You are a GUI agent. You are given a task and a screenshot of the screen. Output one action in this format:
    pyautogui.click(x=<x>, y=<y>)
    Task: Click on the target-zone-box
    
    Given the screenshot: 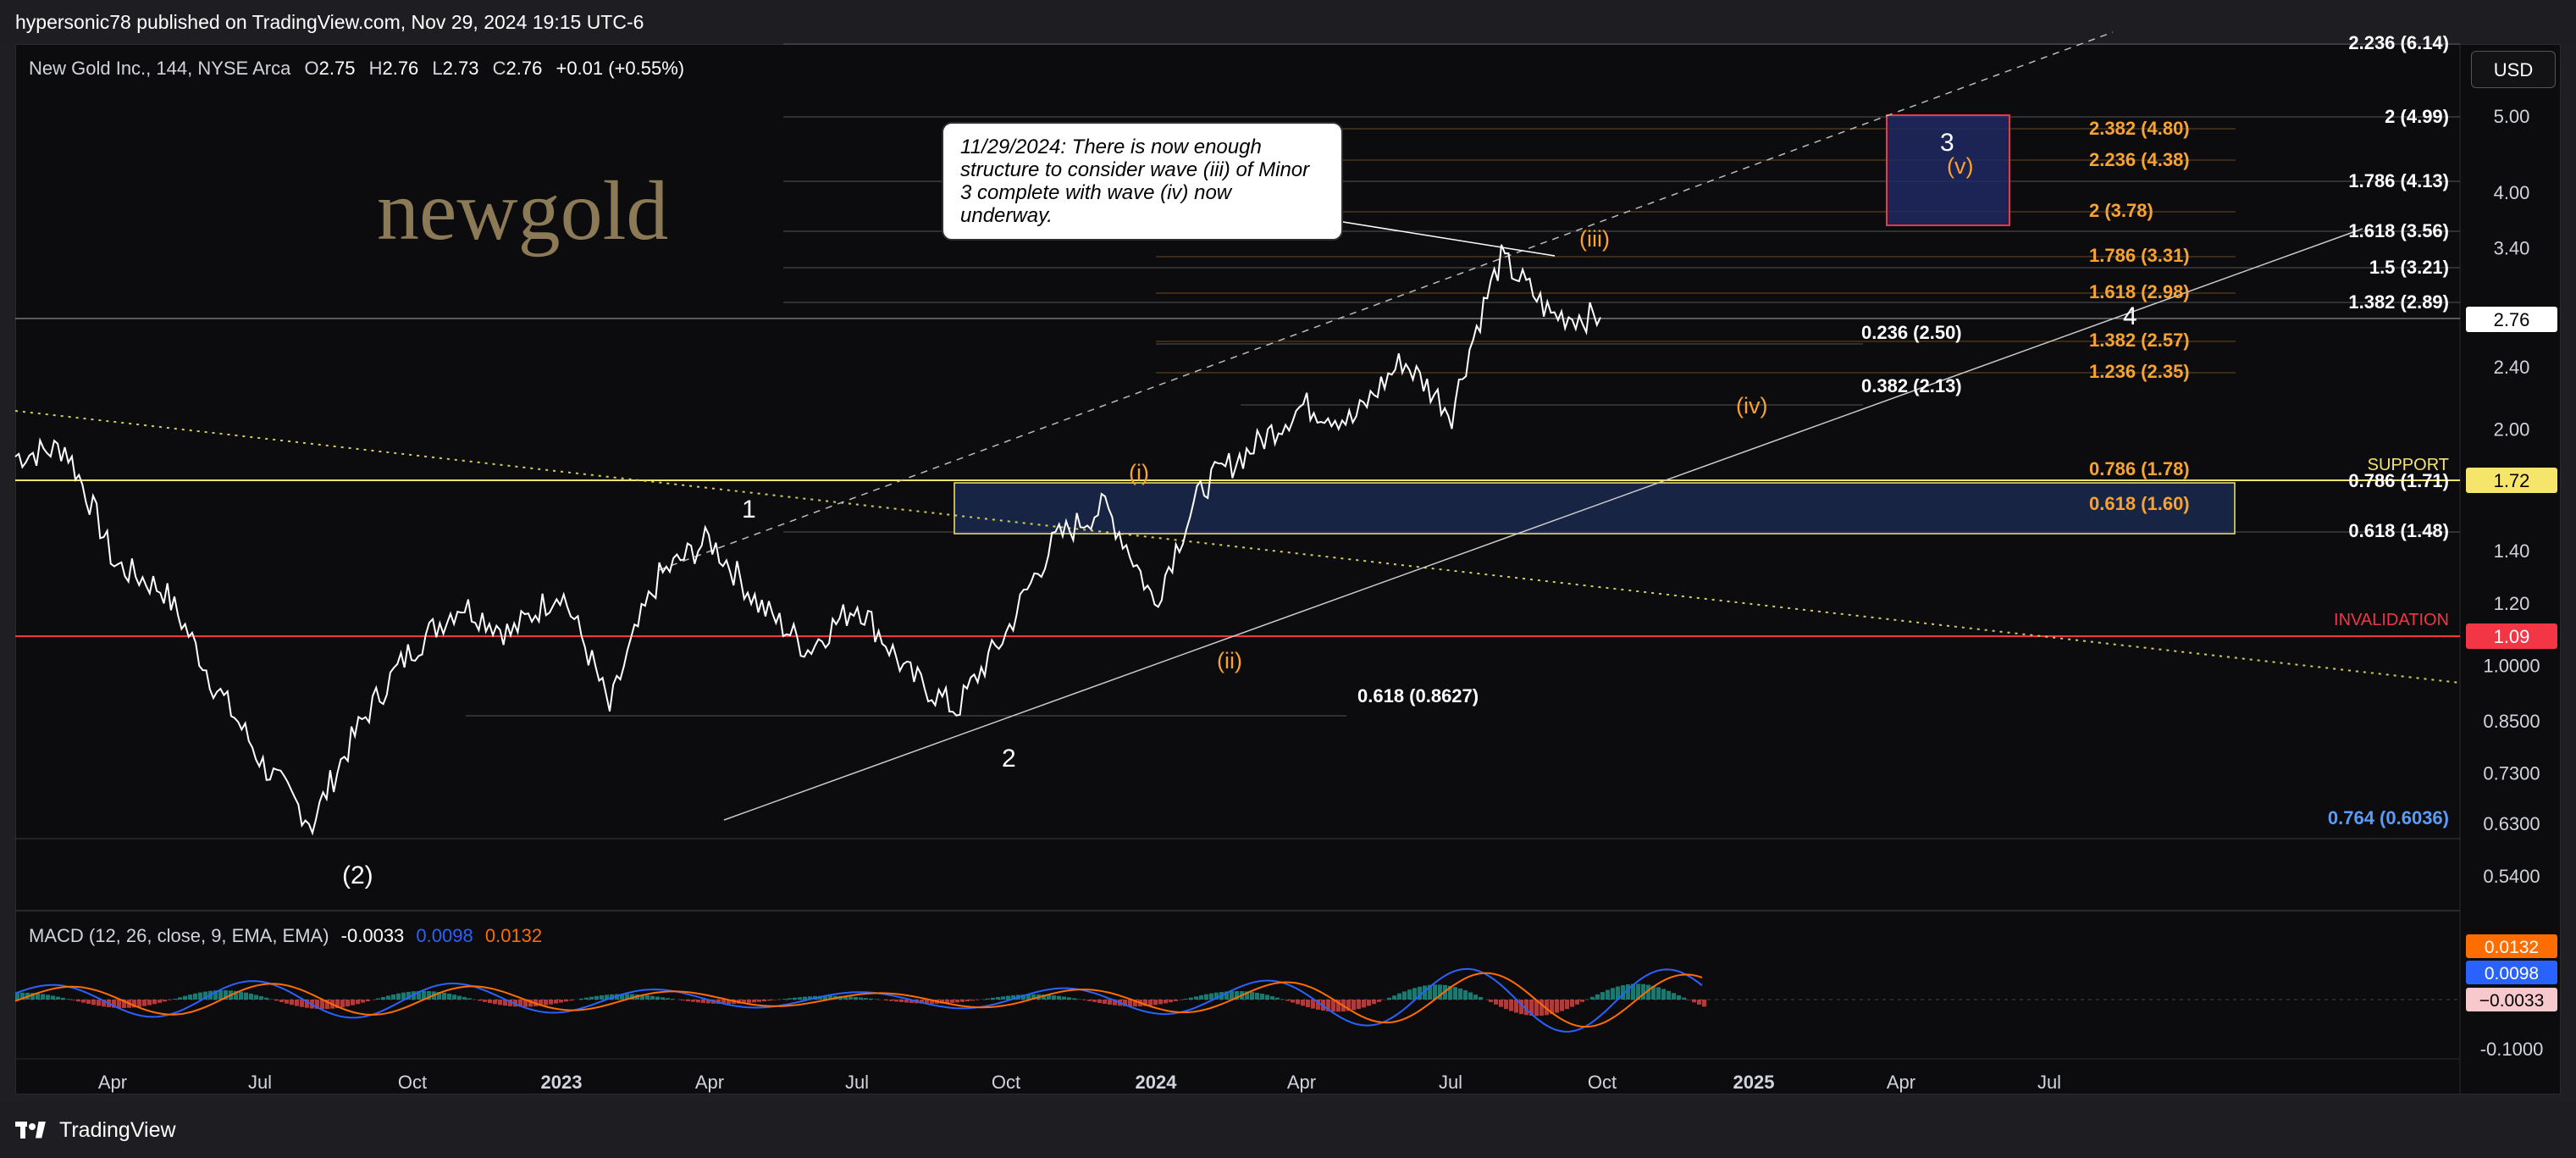 What is the action you would take?
    pyautogui.click(x=1948, y=170)
    